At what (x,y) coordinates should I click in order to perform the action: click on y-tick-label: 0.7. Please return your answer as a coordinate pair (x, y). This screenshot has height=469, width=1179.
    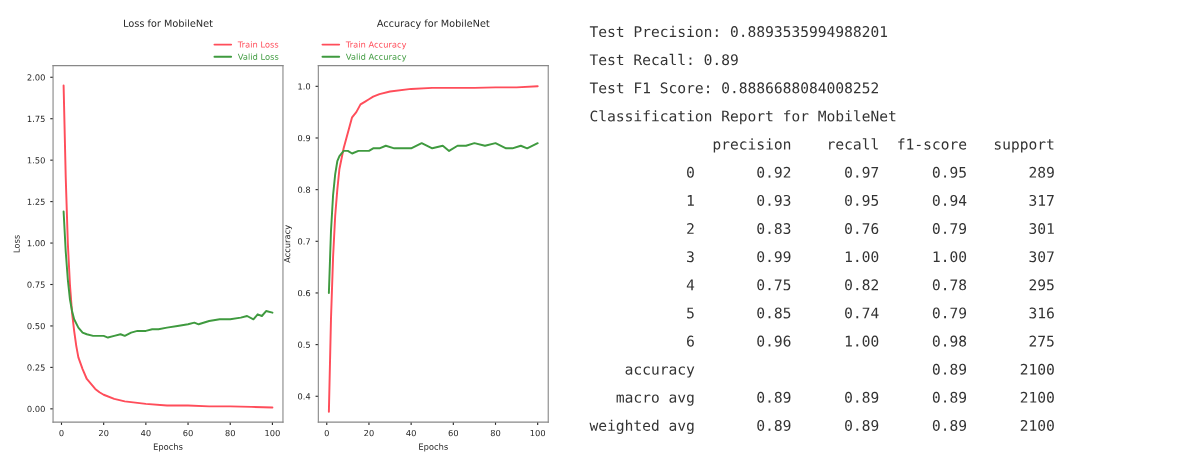
    Looking at the image, I should click on (303, 241).